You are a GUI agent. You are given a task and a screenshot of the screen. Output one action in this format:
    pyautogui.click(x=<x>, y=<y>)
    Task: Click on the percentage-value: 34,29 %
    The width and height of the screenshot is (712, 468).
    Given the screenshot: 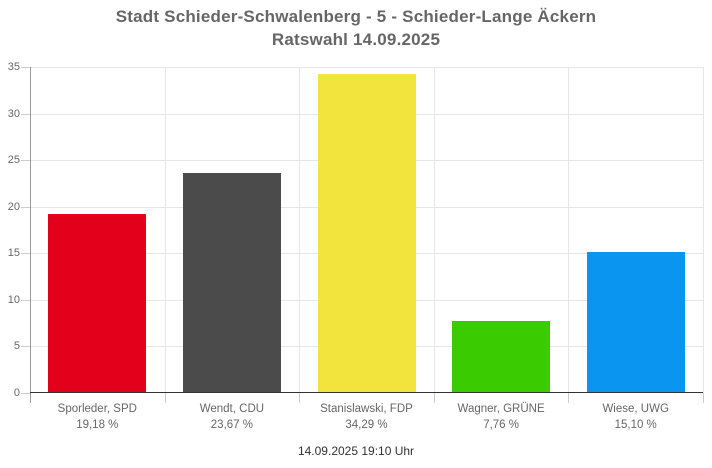 What is the action you would take?
    pyautogui.click(x=366, y=425)
    